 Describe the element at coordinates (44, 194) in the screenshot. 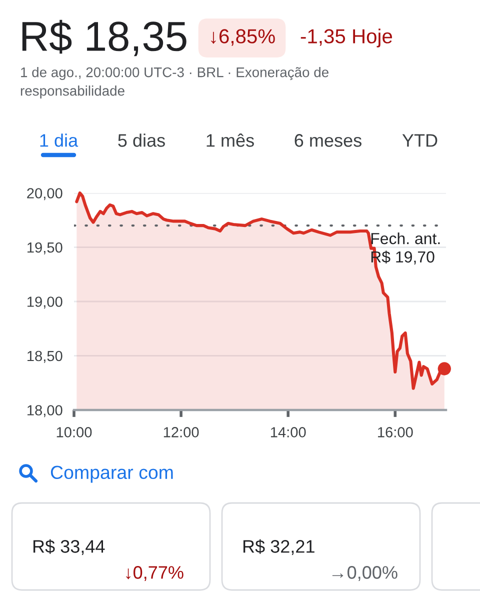

I see `y-tick-label: 20,00` at that location.